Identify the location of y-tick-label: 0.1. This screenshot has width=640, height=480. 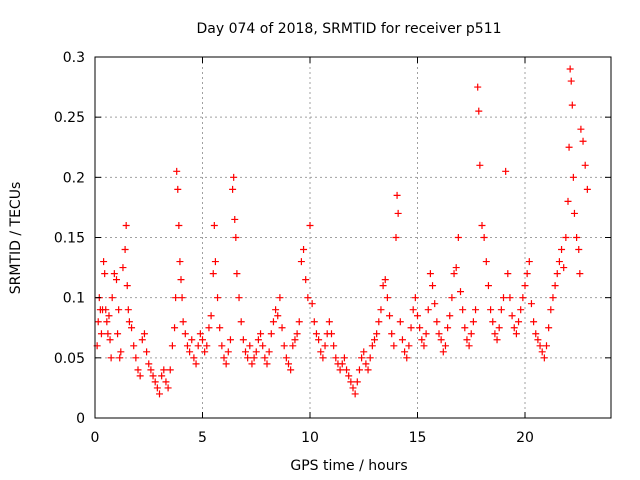
(74, 299).